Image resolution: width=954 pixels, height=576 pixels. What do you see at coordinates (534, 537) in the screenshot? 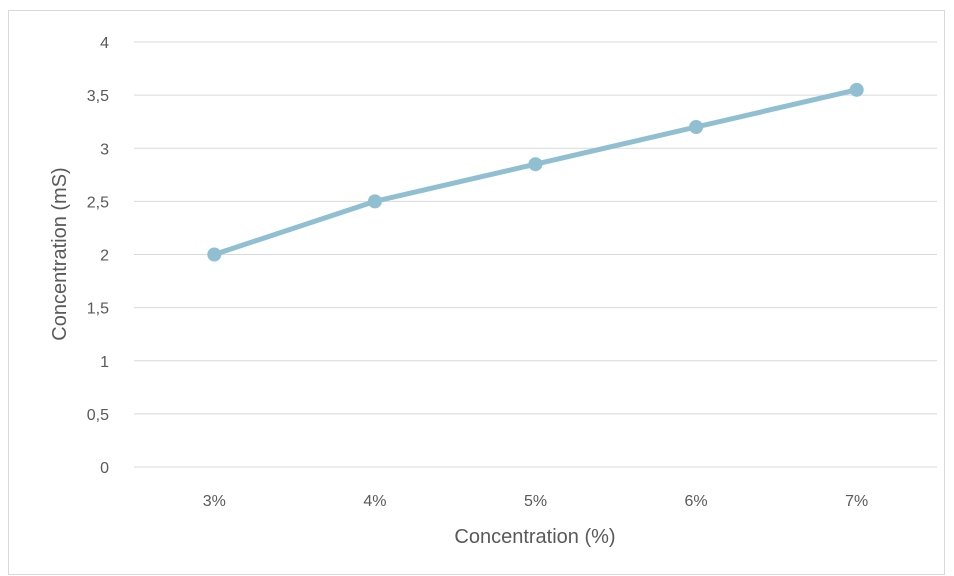
I see `x-axis-title: Concentration (%)` at bounding box center [534, 537].